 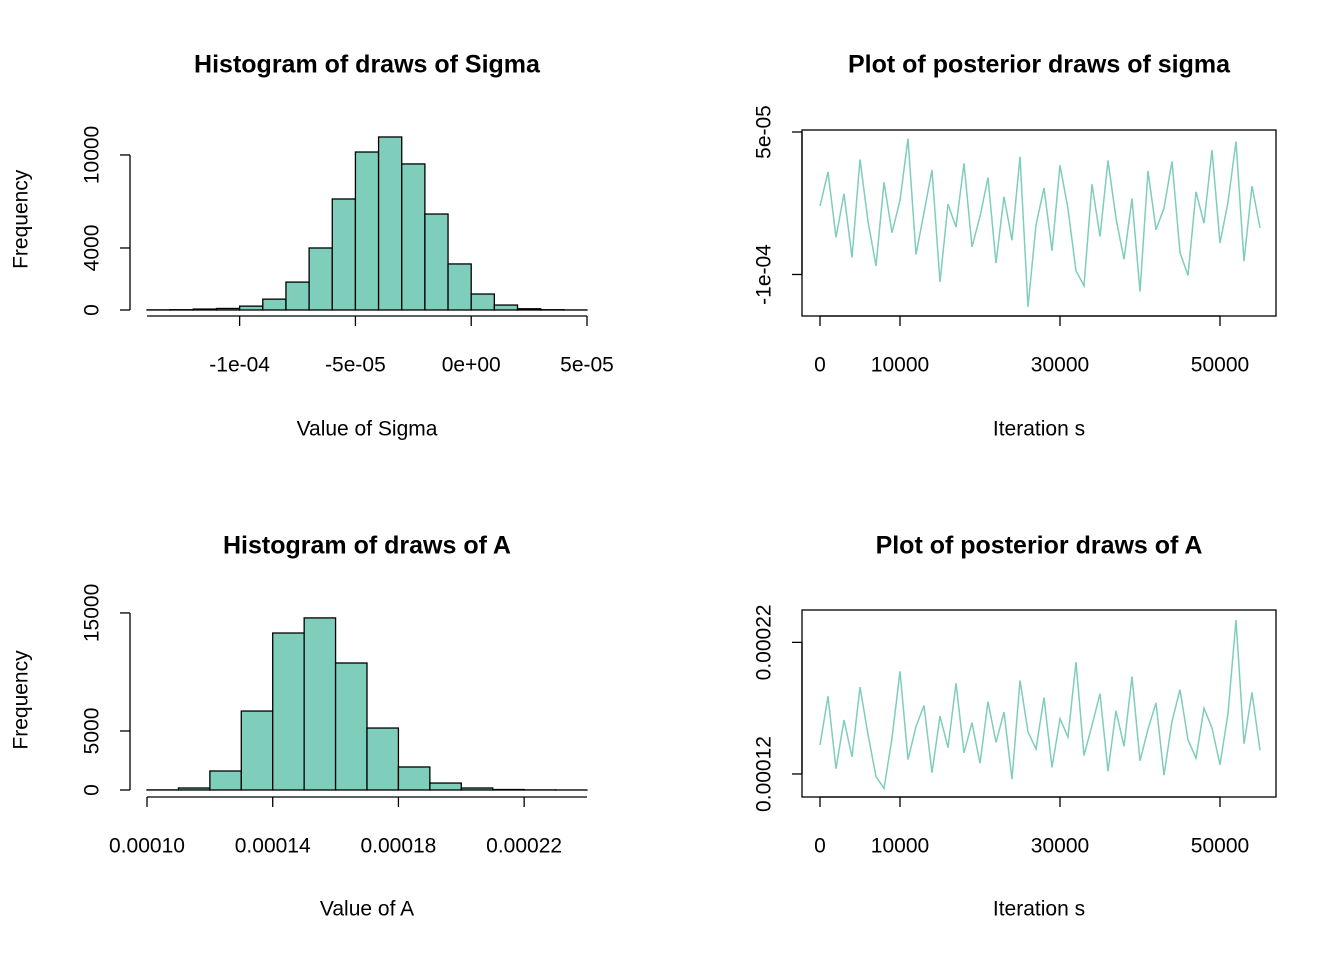 I want to click on x-tick-label: -1e-04, so click(x=239, y=365).